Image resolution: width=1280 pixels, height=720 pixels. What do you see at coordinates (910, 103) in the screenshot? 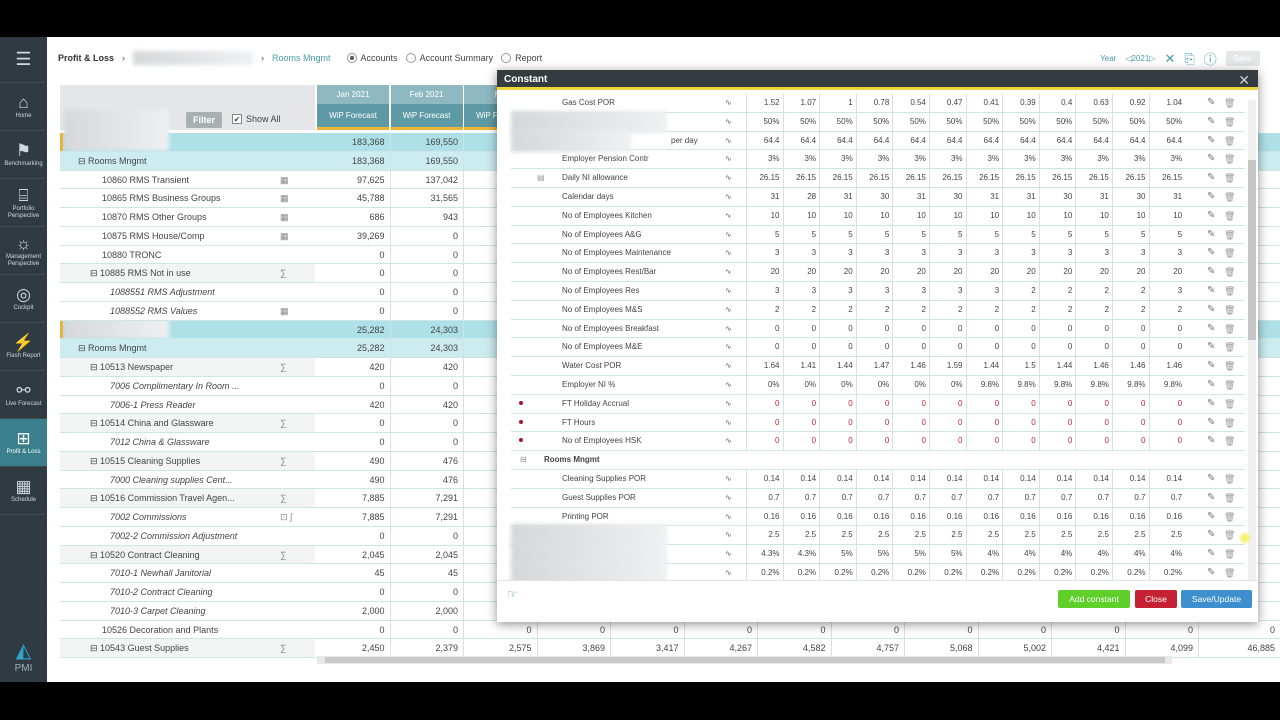
I see `month-value: 0.54` at bounding box center [910, 103].